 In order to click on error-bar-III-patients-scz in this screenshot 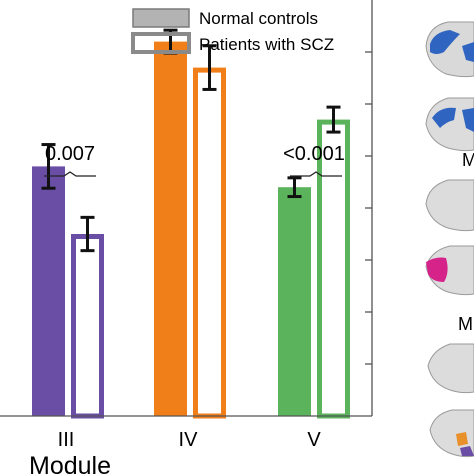, I will do `click(87, 234)`.